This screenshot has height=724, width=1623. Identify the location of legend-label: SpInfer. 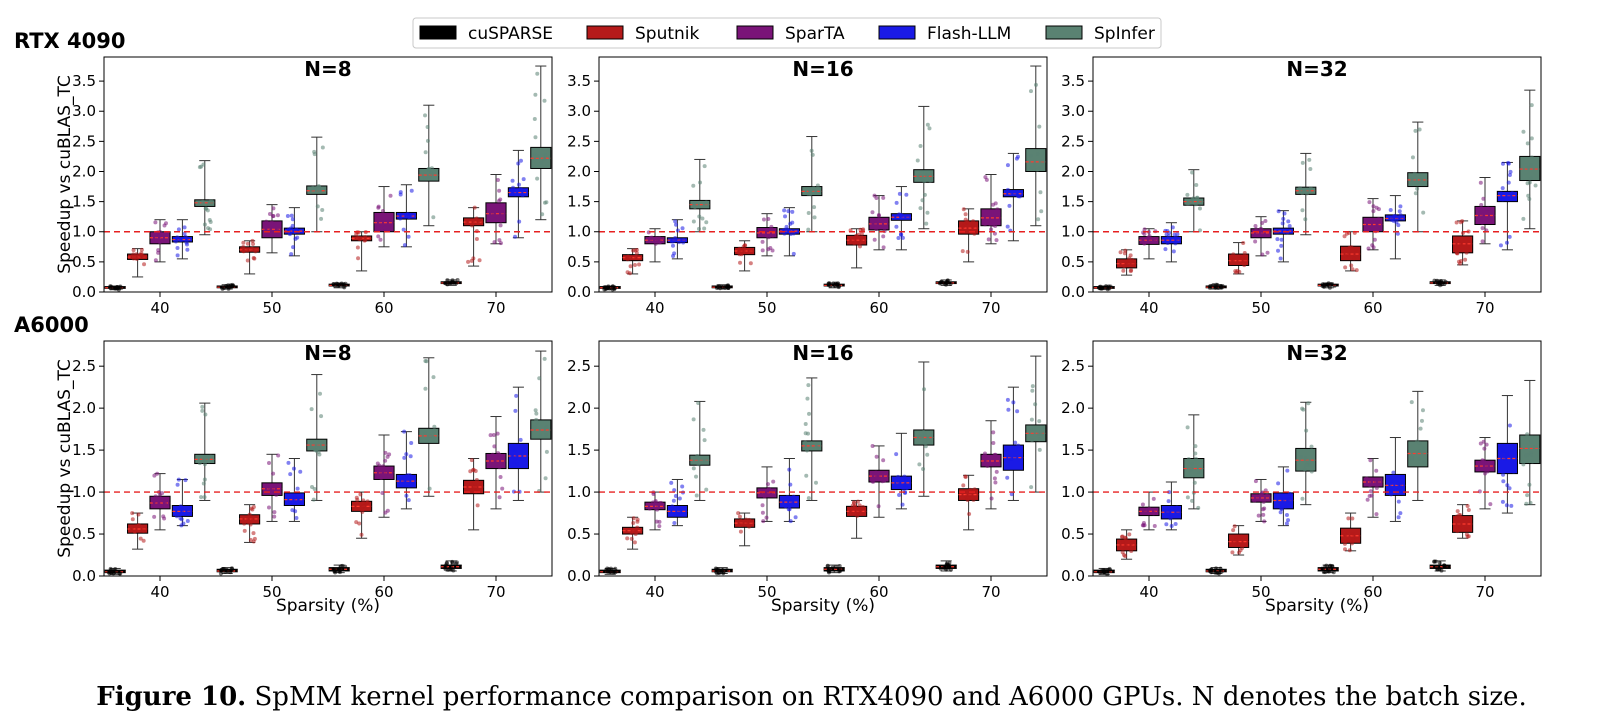
(1124, 34).